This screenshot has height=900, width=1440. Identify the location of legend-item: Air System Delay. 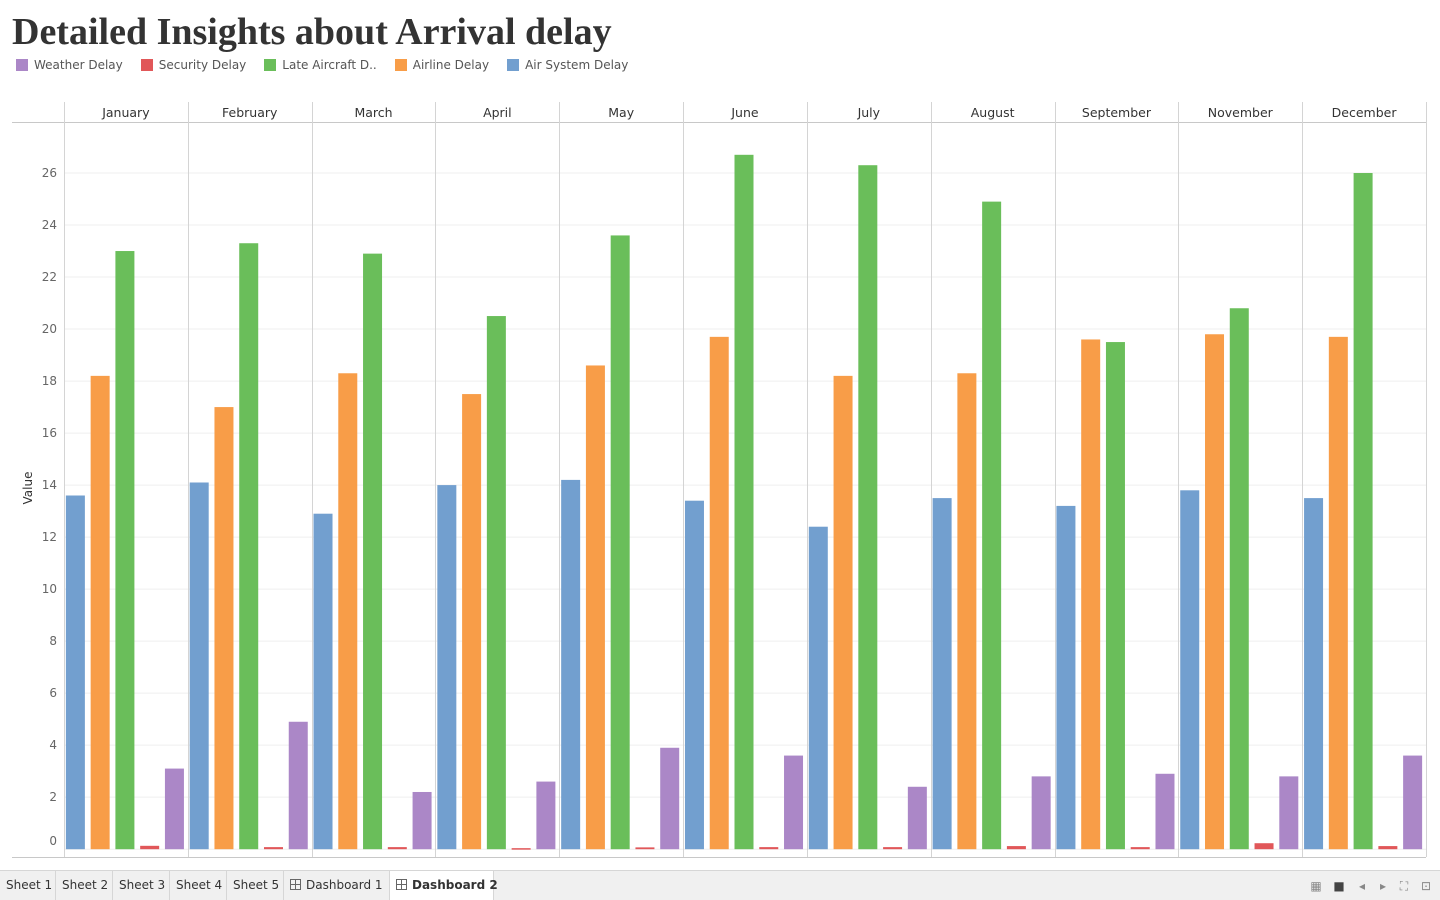
(567, 65).